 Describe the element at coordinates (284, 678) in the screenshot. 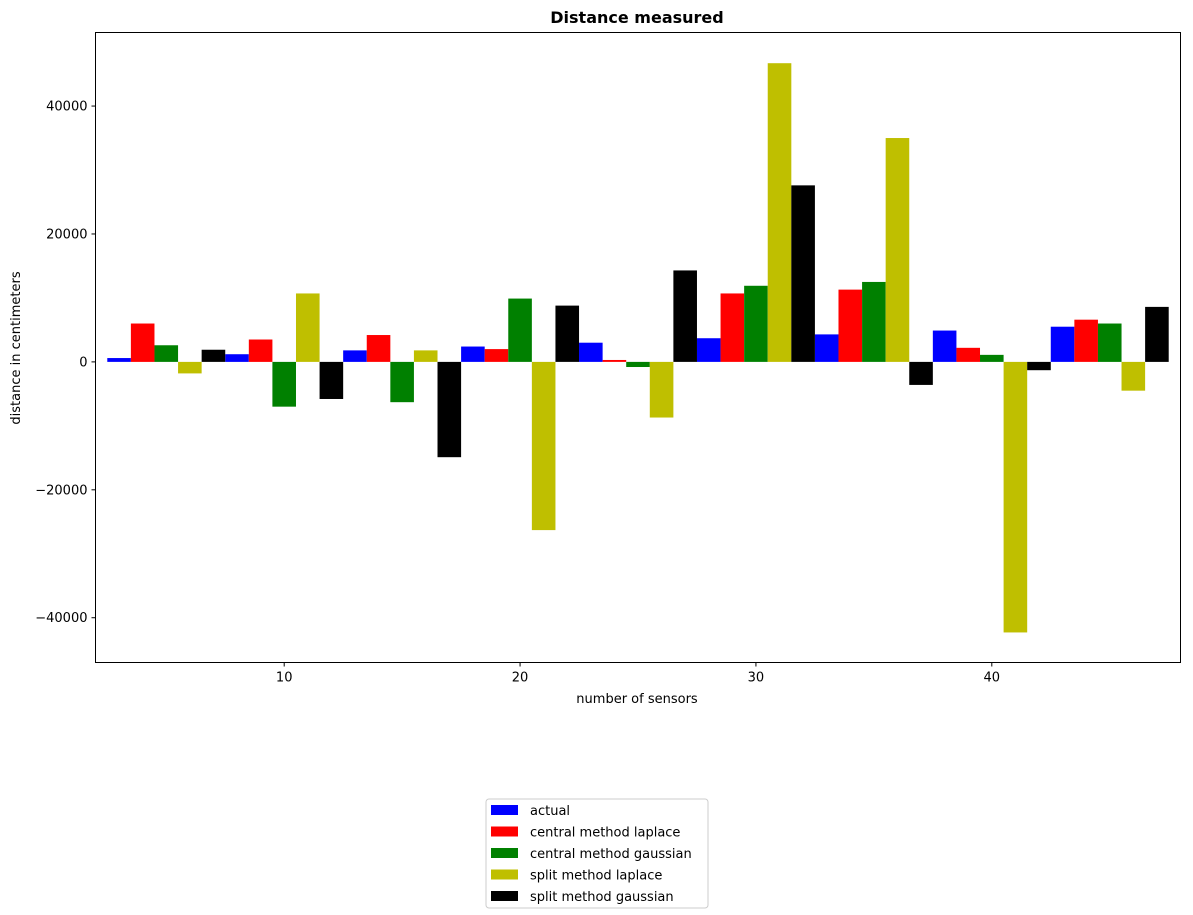

I see `x-tick-label: 10` at that location.